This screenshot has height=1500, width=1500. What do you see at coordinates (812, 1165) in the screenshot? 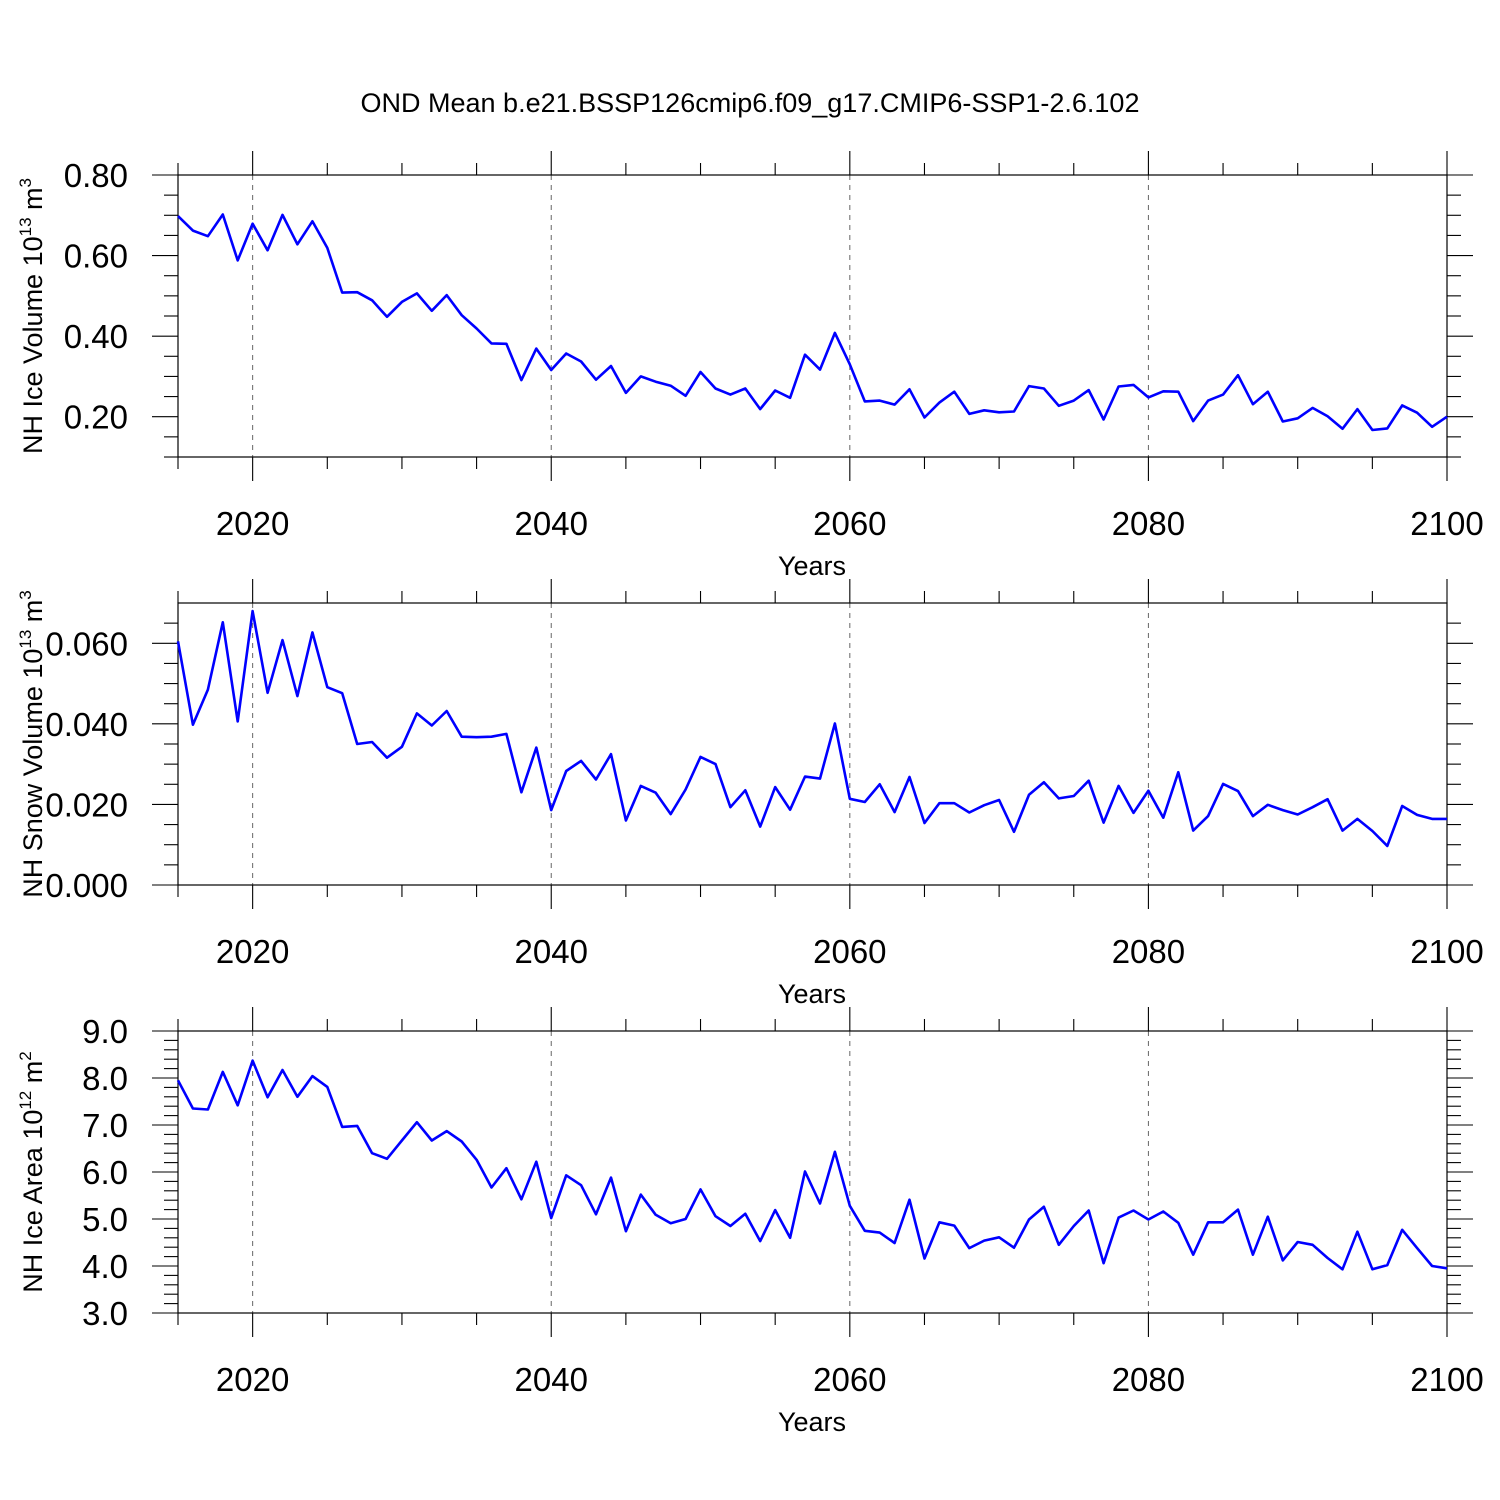
I see `series-line-nh-ice-area` at bounding box center [812, 1165].